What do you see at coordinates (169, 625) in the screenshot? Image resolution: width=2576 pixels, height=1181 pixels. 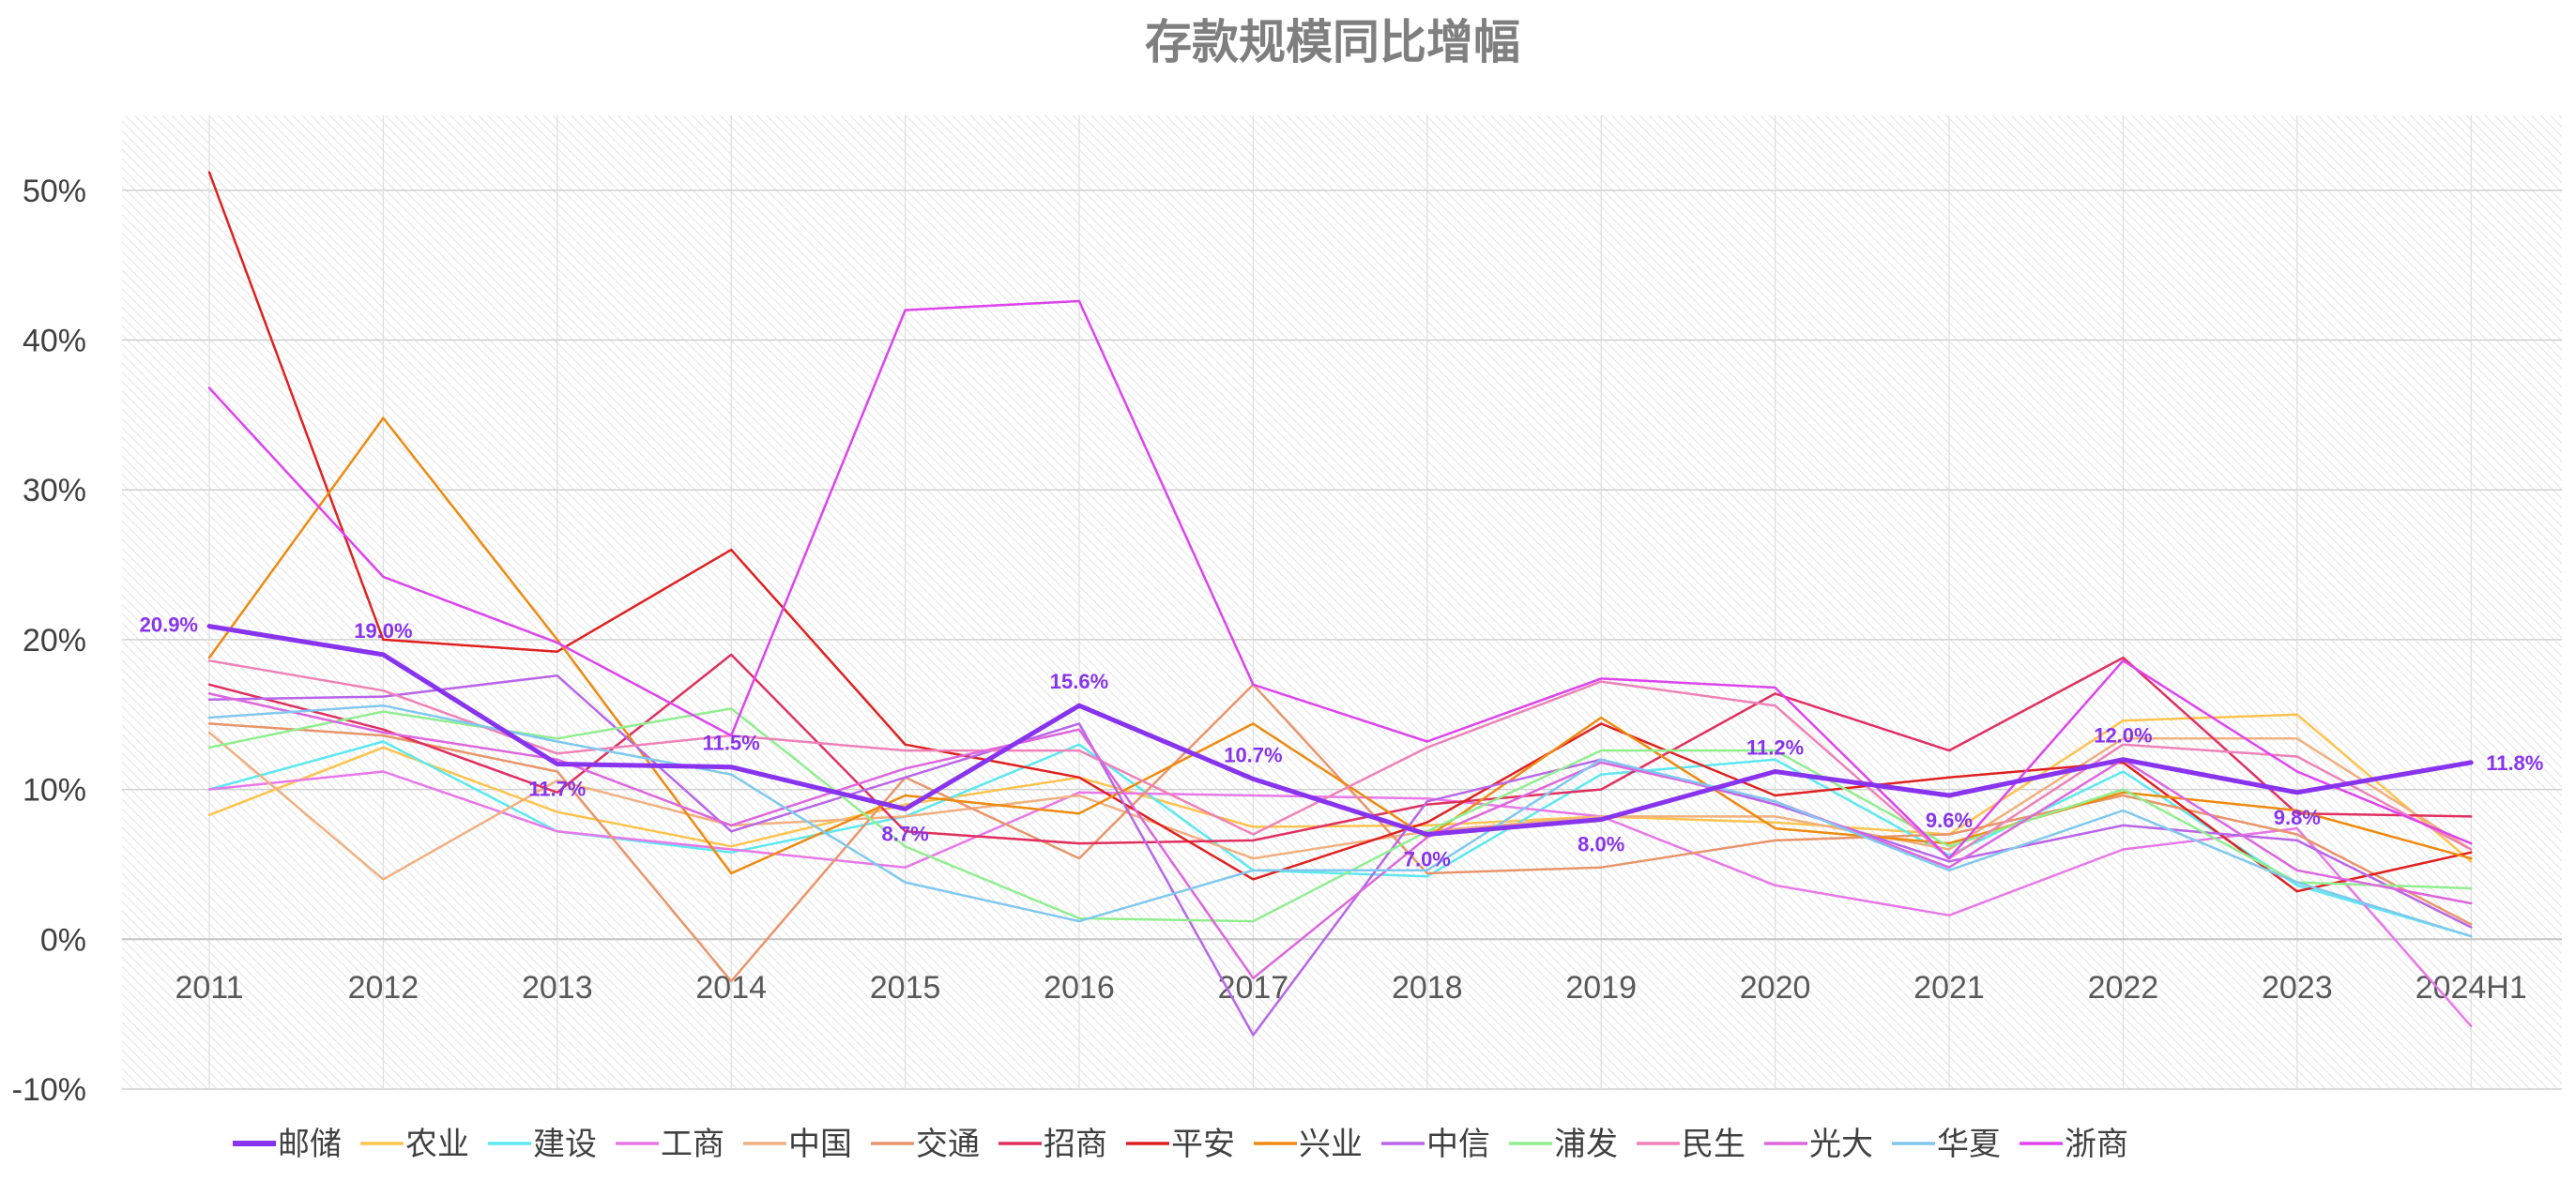 I see `data-label: 20.9%` at bounding box center [169, 625].